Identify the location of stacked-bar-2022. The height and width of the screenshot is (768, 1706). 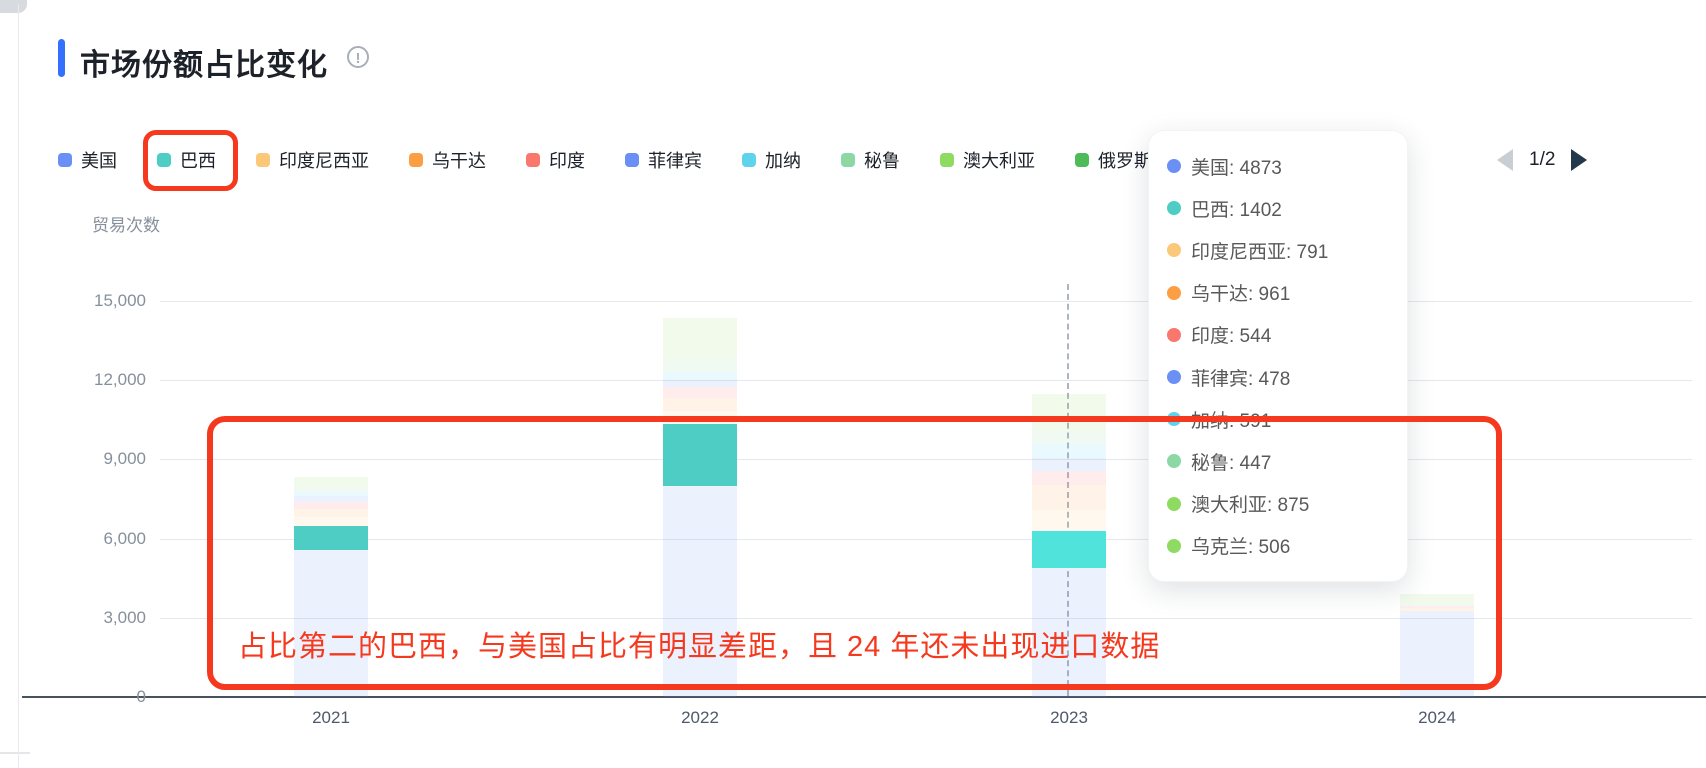
(700, 507).